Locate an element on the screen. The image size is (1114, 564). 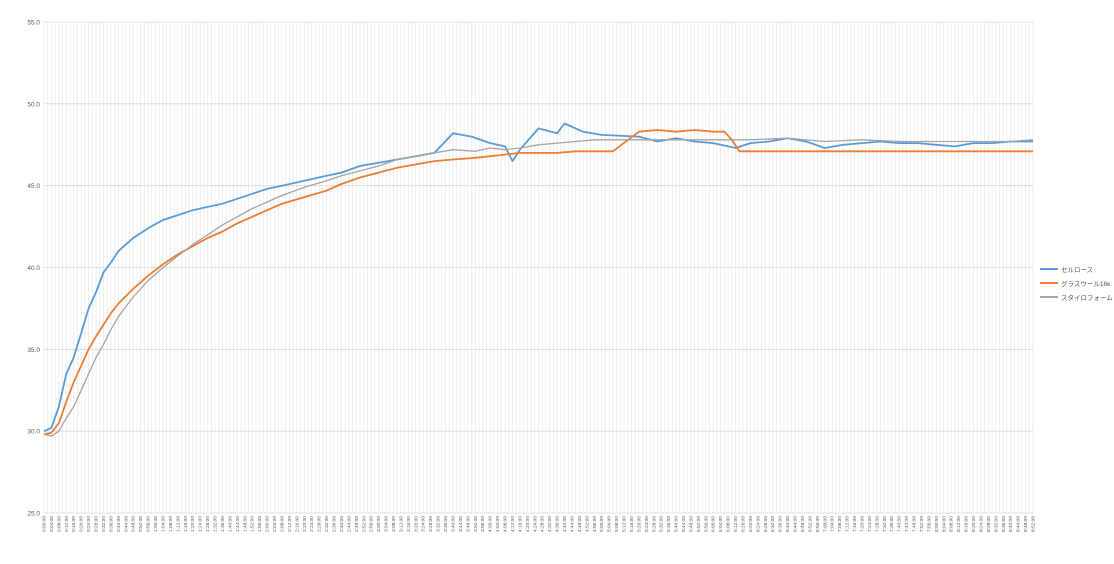
legend: セルロース グラスウール16k スタイロフォーム is located at coordinates (1076, 283).